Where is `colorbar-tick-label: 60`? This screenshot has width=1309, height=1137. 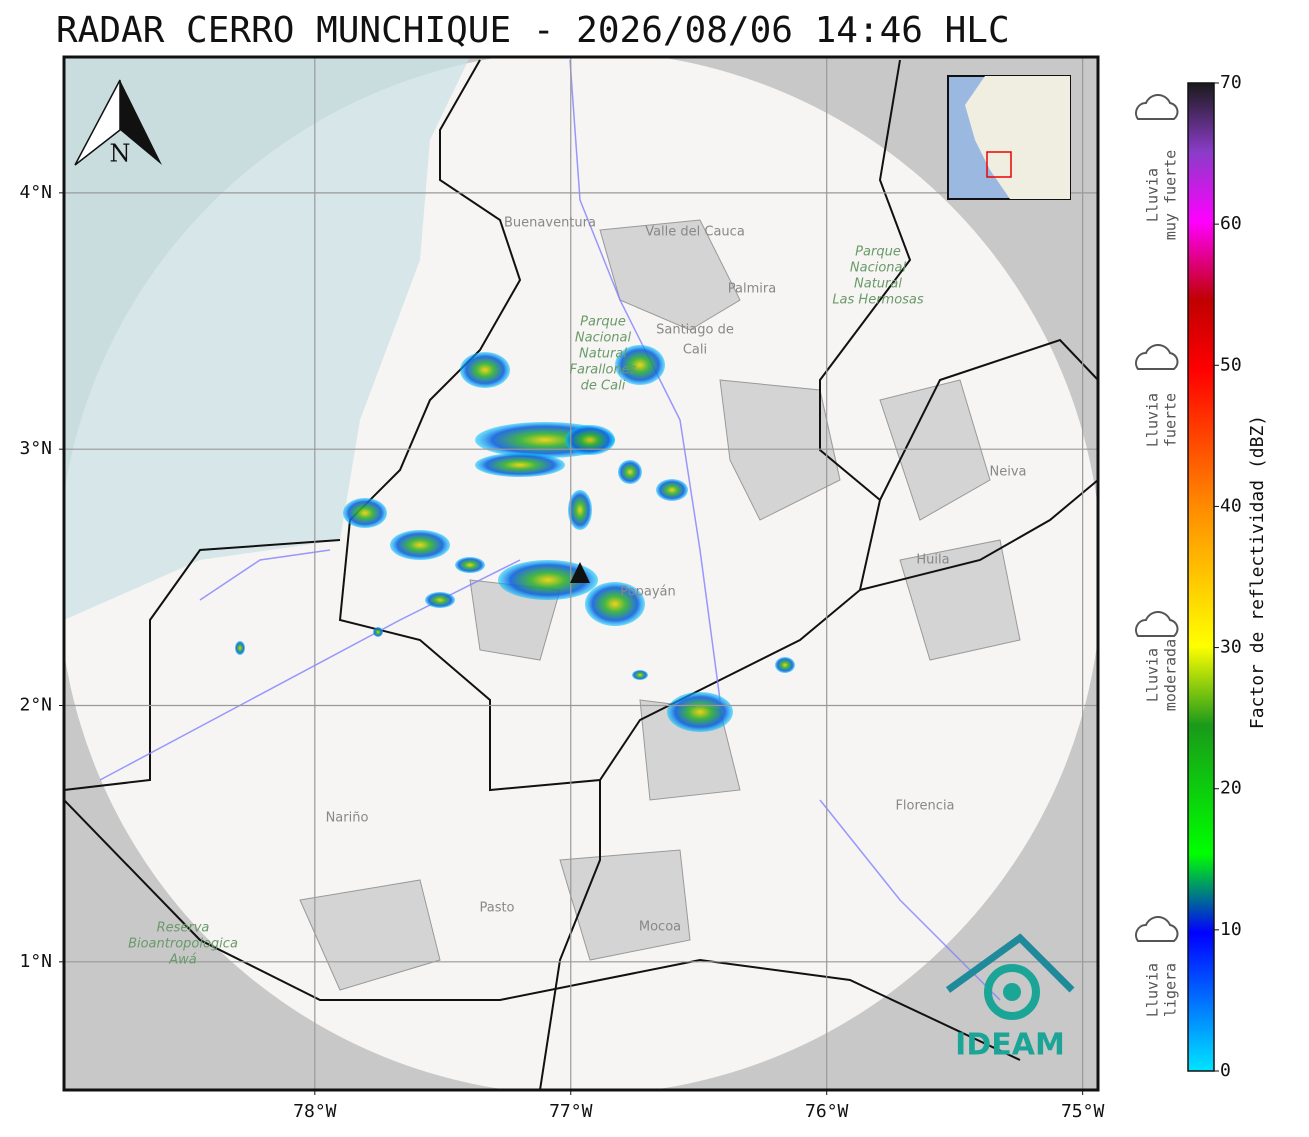 colorbar-tick-label: 60 is located at coordinates (1231, 223).